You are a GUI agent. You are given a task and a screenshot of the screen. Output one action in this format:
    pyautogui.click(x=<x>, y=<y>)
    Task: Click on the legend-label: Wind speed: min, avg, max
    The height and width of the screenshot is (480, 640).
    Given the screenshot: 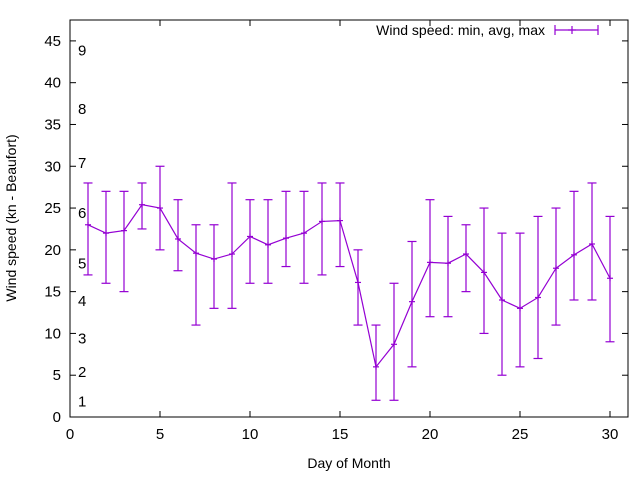 What is the action you would take?
    pyautogui.click(x=460, y=30)
    